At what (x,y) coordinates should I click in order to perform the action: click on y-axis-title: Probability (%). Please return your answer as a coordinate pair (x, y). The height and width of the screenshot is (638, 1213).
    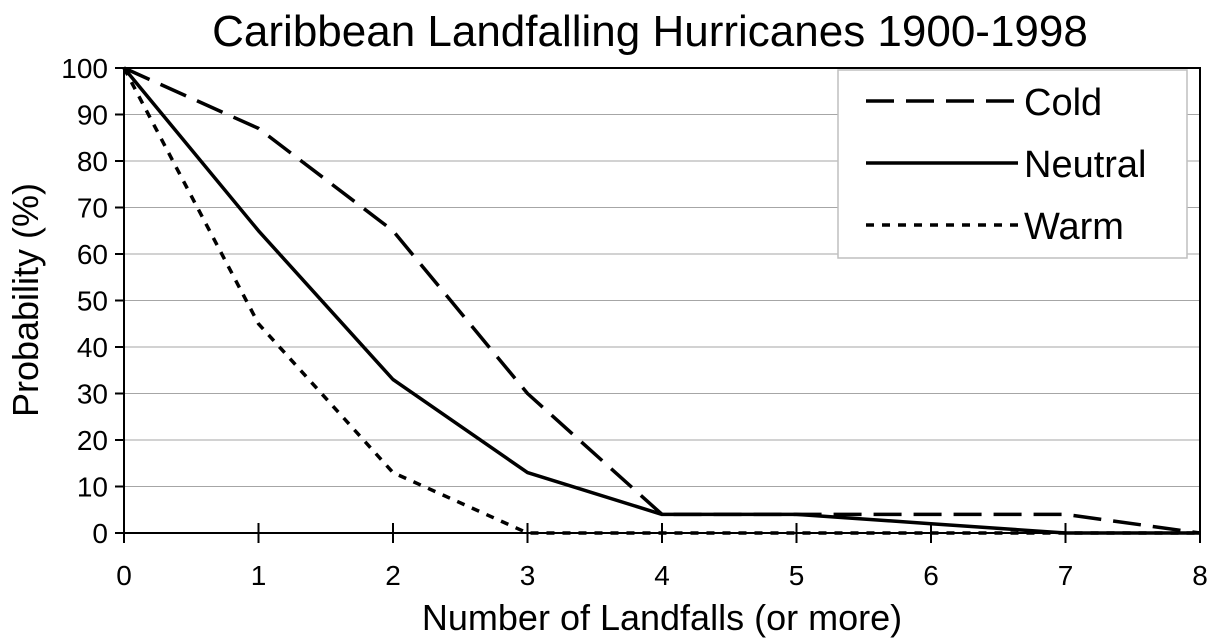
    Looking at the image, I should click on (25, 300).